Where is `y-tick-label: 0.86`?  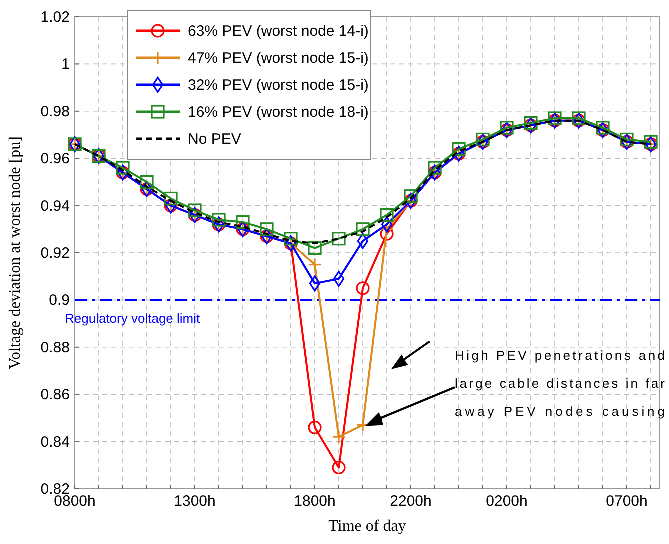
y-tick-label: 0.86 is located at coordinates (55, 395).